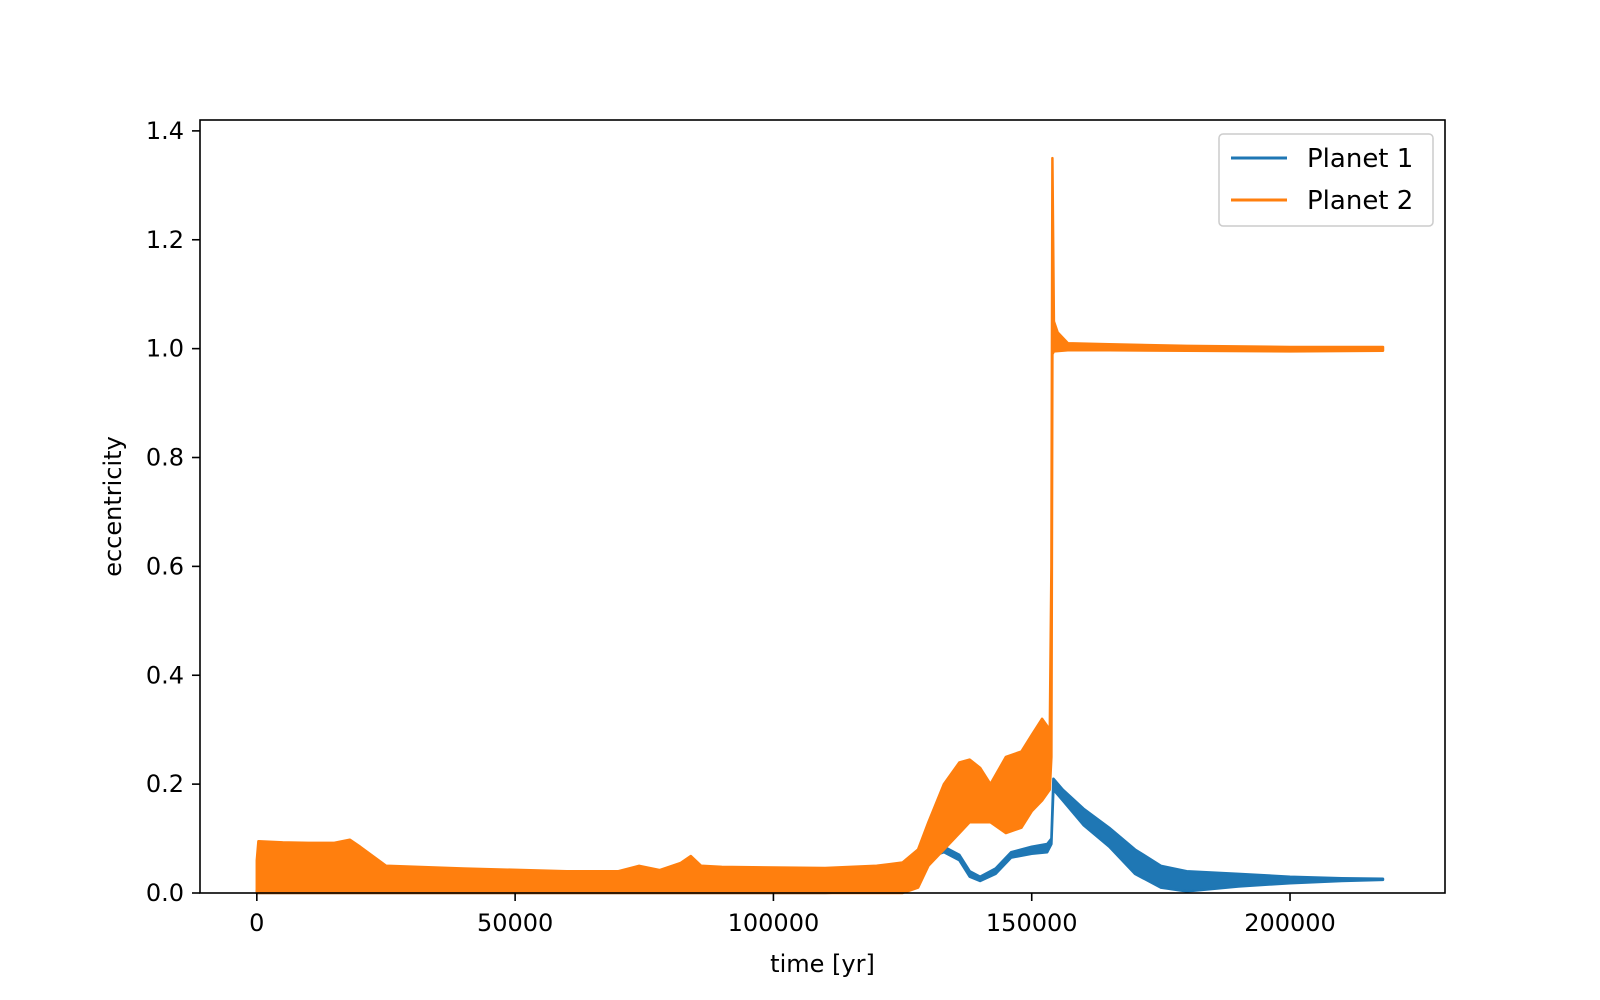 The width and height of the screenshot is (1600, 1000). I want to click on y-axis-label: eccentricity, so click(113, 506).